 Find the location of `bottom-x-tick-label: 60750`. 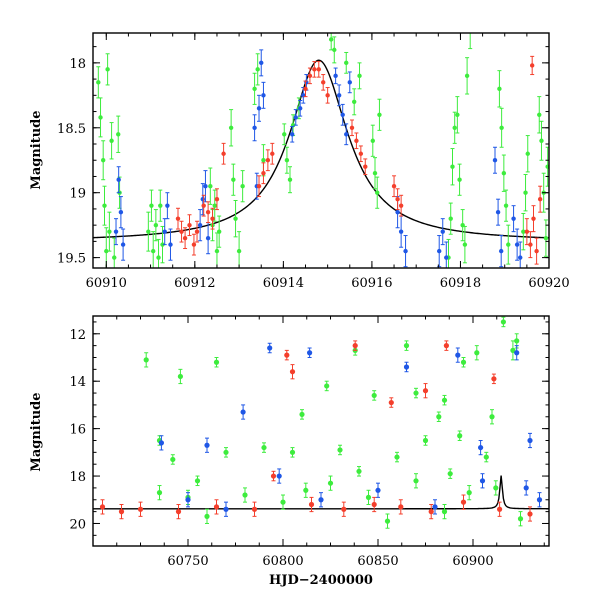

bottom-x-tick-label: 60750 is located at coordinates (187, 561).